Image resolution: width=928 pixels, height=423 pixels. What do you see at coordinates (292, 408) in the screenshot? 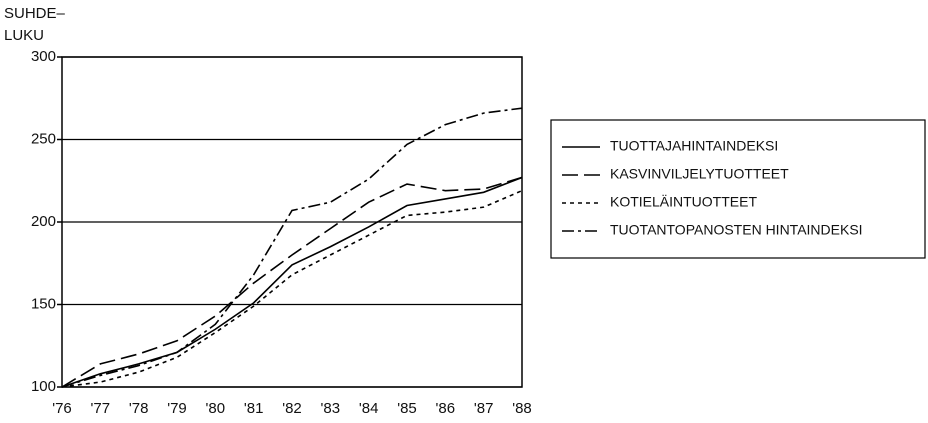
I see `x-tick-label: '82` at bounding box center [292, 408].